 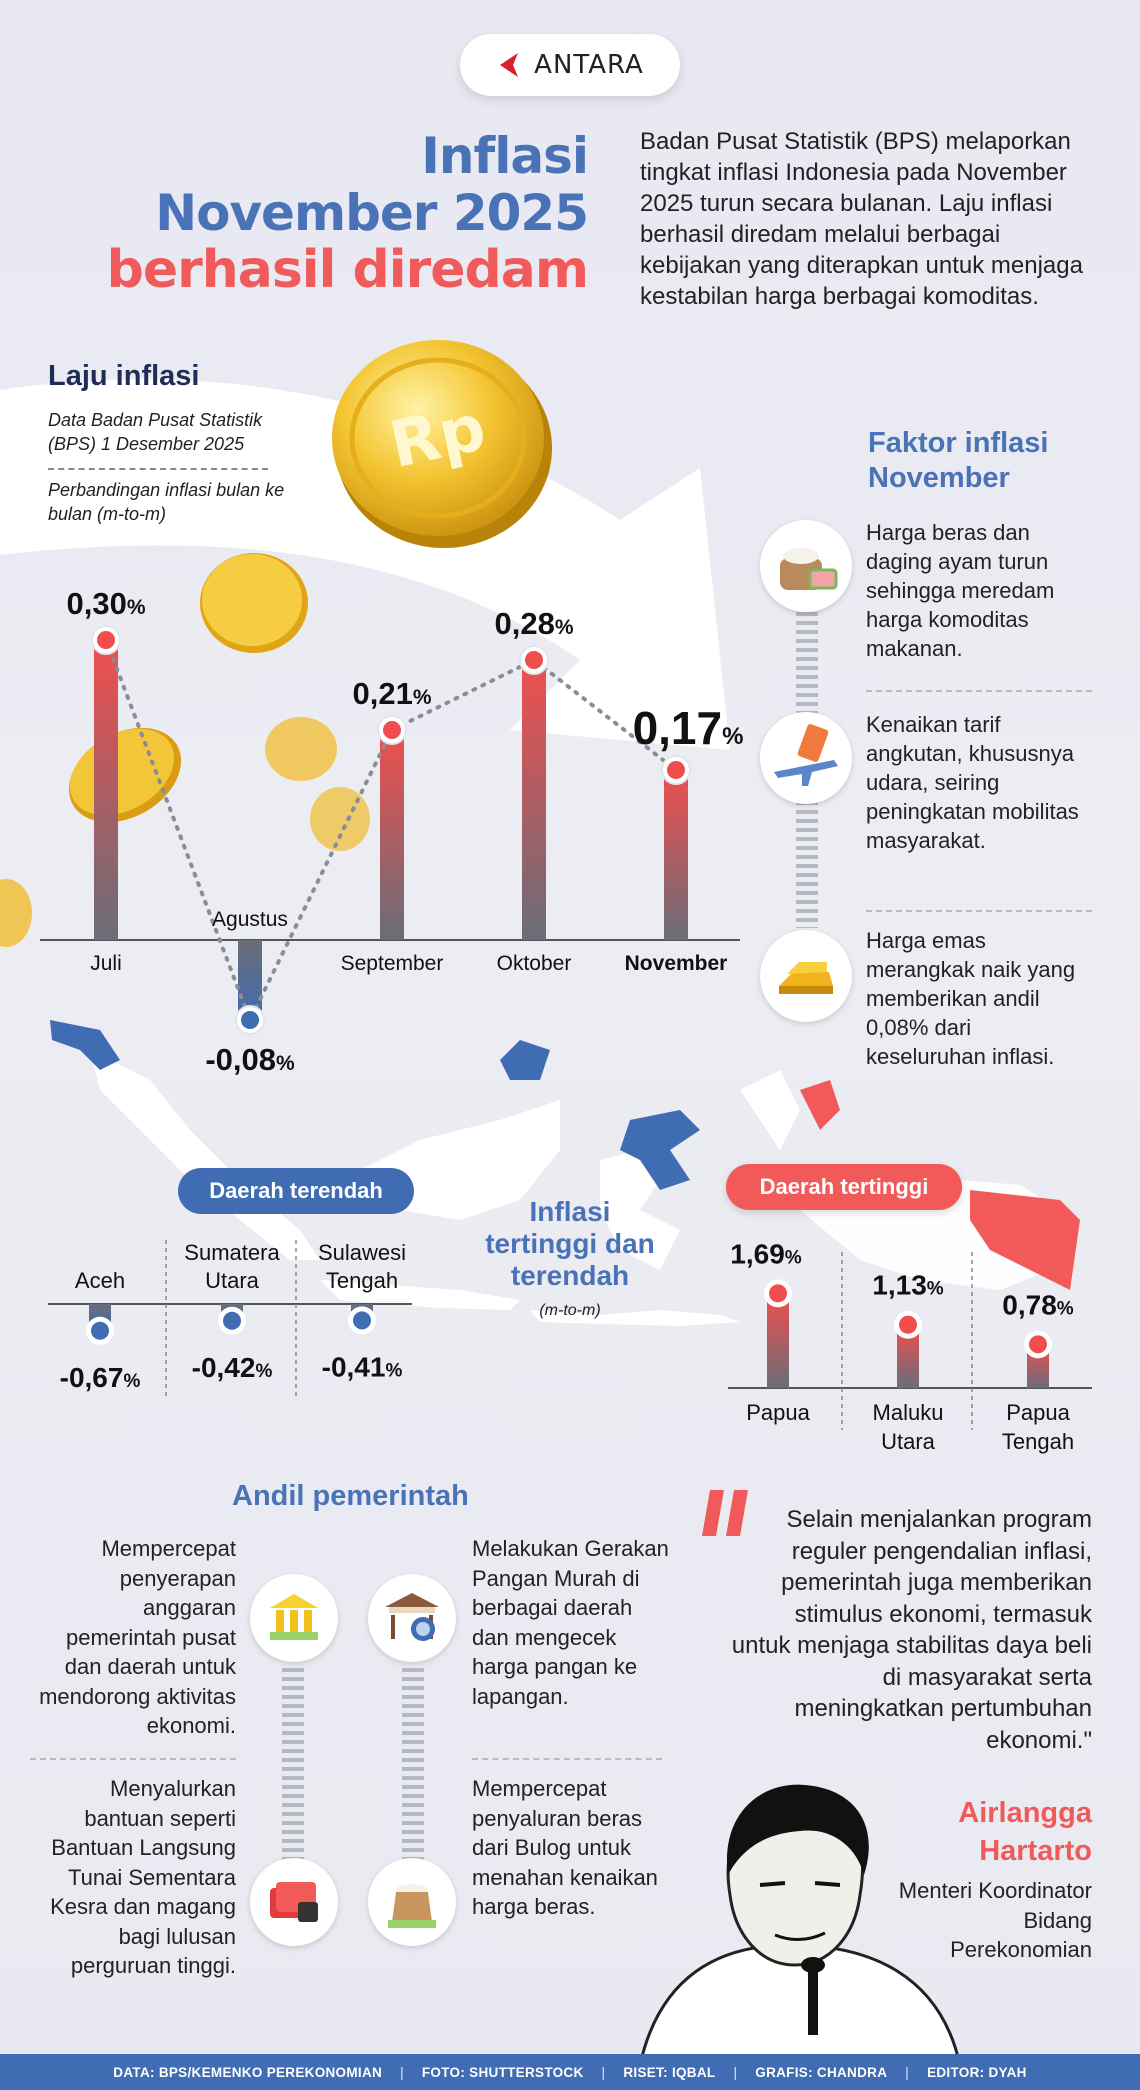 What do you see at coordinates (589, 65) in the screenshot?
I see `logo-text: ANTARA` at bounding box center [589, 65].